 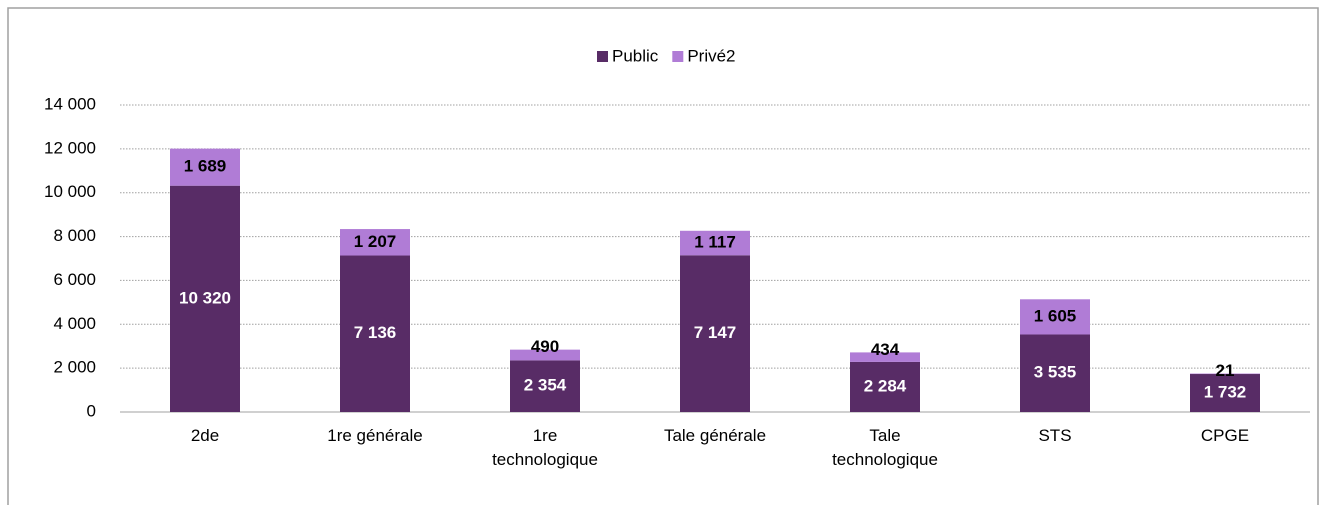 I want to click on data-label: 7 147, so click(x=715, y=332).